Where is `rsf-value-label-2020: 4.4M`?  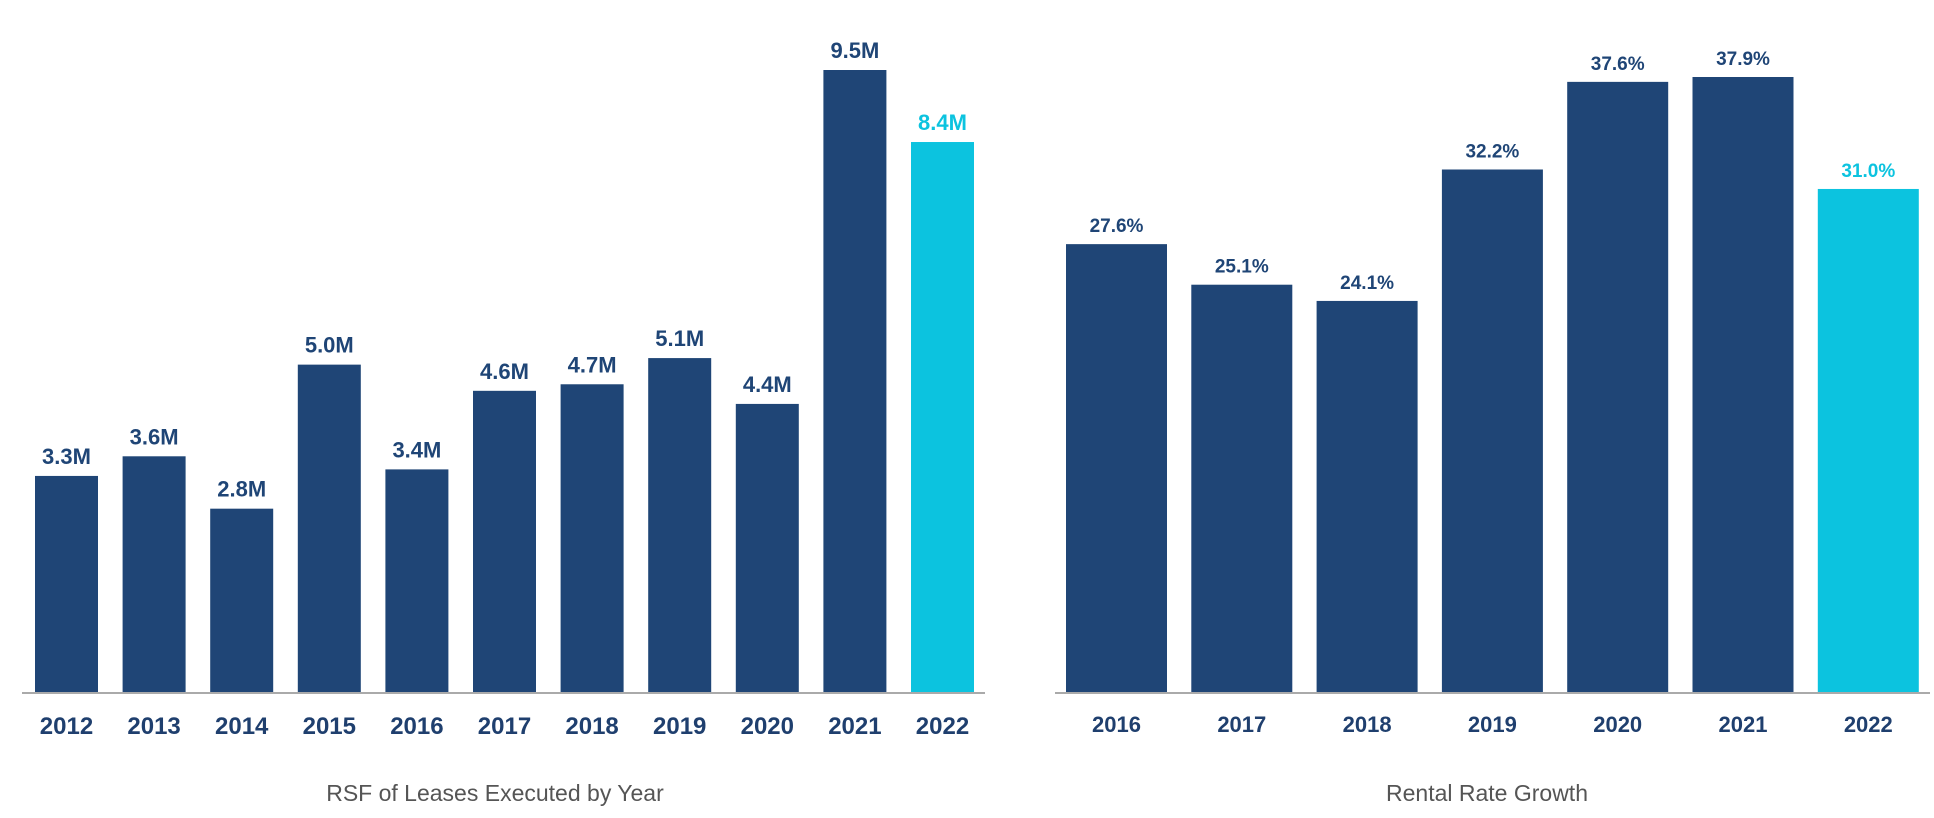
rsf-value-label-2020: 4.4M is located at coordinates (767, 384).